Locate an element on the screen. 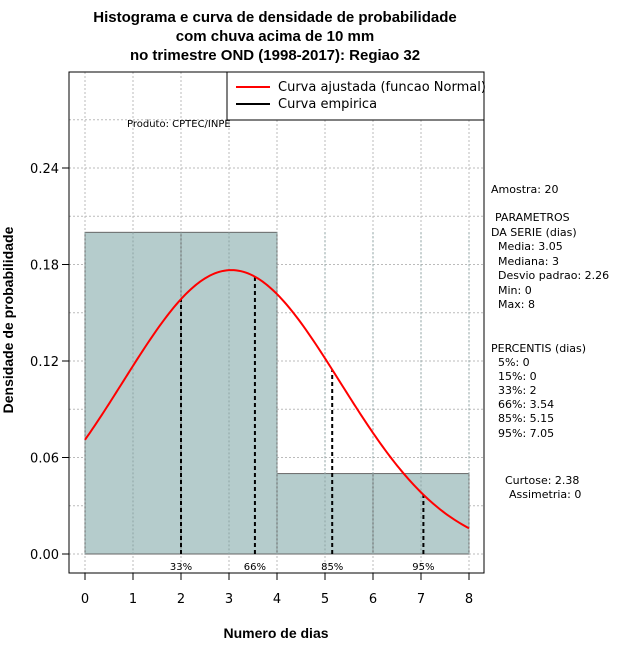  y-axis-label: Densidade de probabilidade is located at coordinates (8, 319).